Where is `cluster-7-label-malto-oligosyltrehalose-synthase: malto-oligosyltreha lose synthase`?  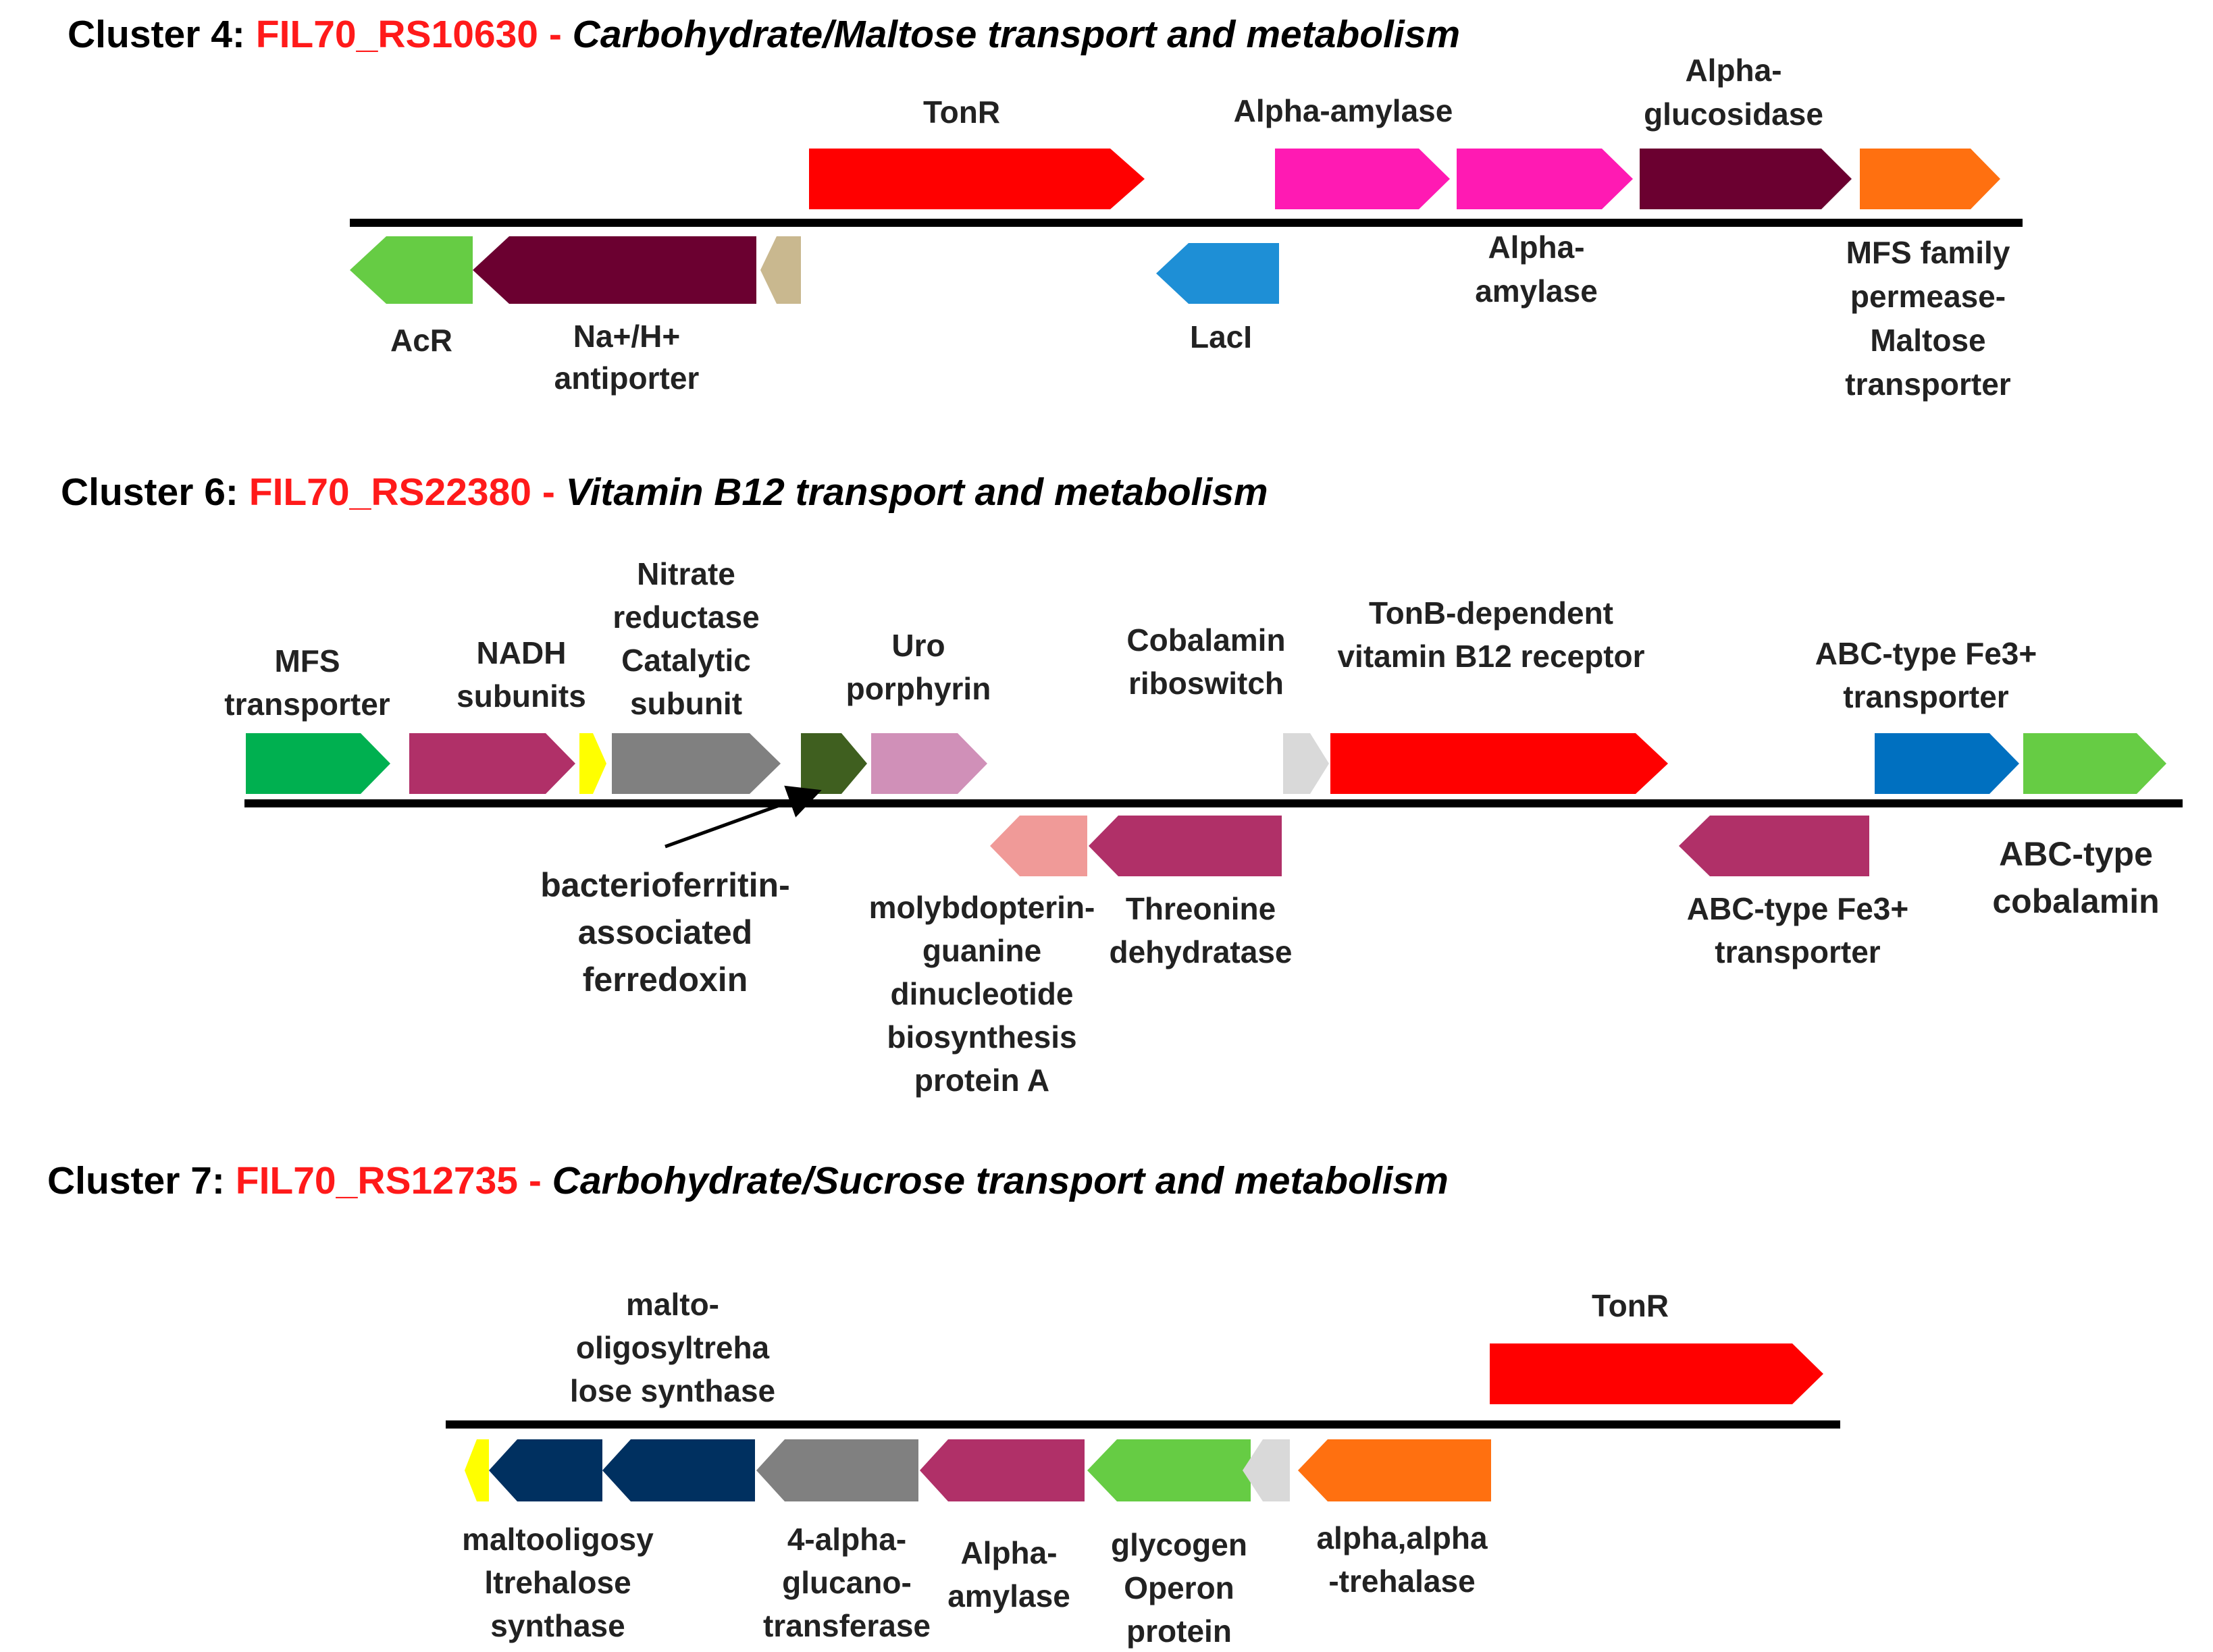
cluster-7-label-malto-oligosyltrehalose-synthase: malto-oligosyltreha lose synthase is located at coordinates (672, 1348).